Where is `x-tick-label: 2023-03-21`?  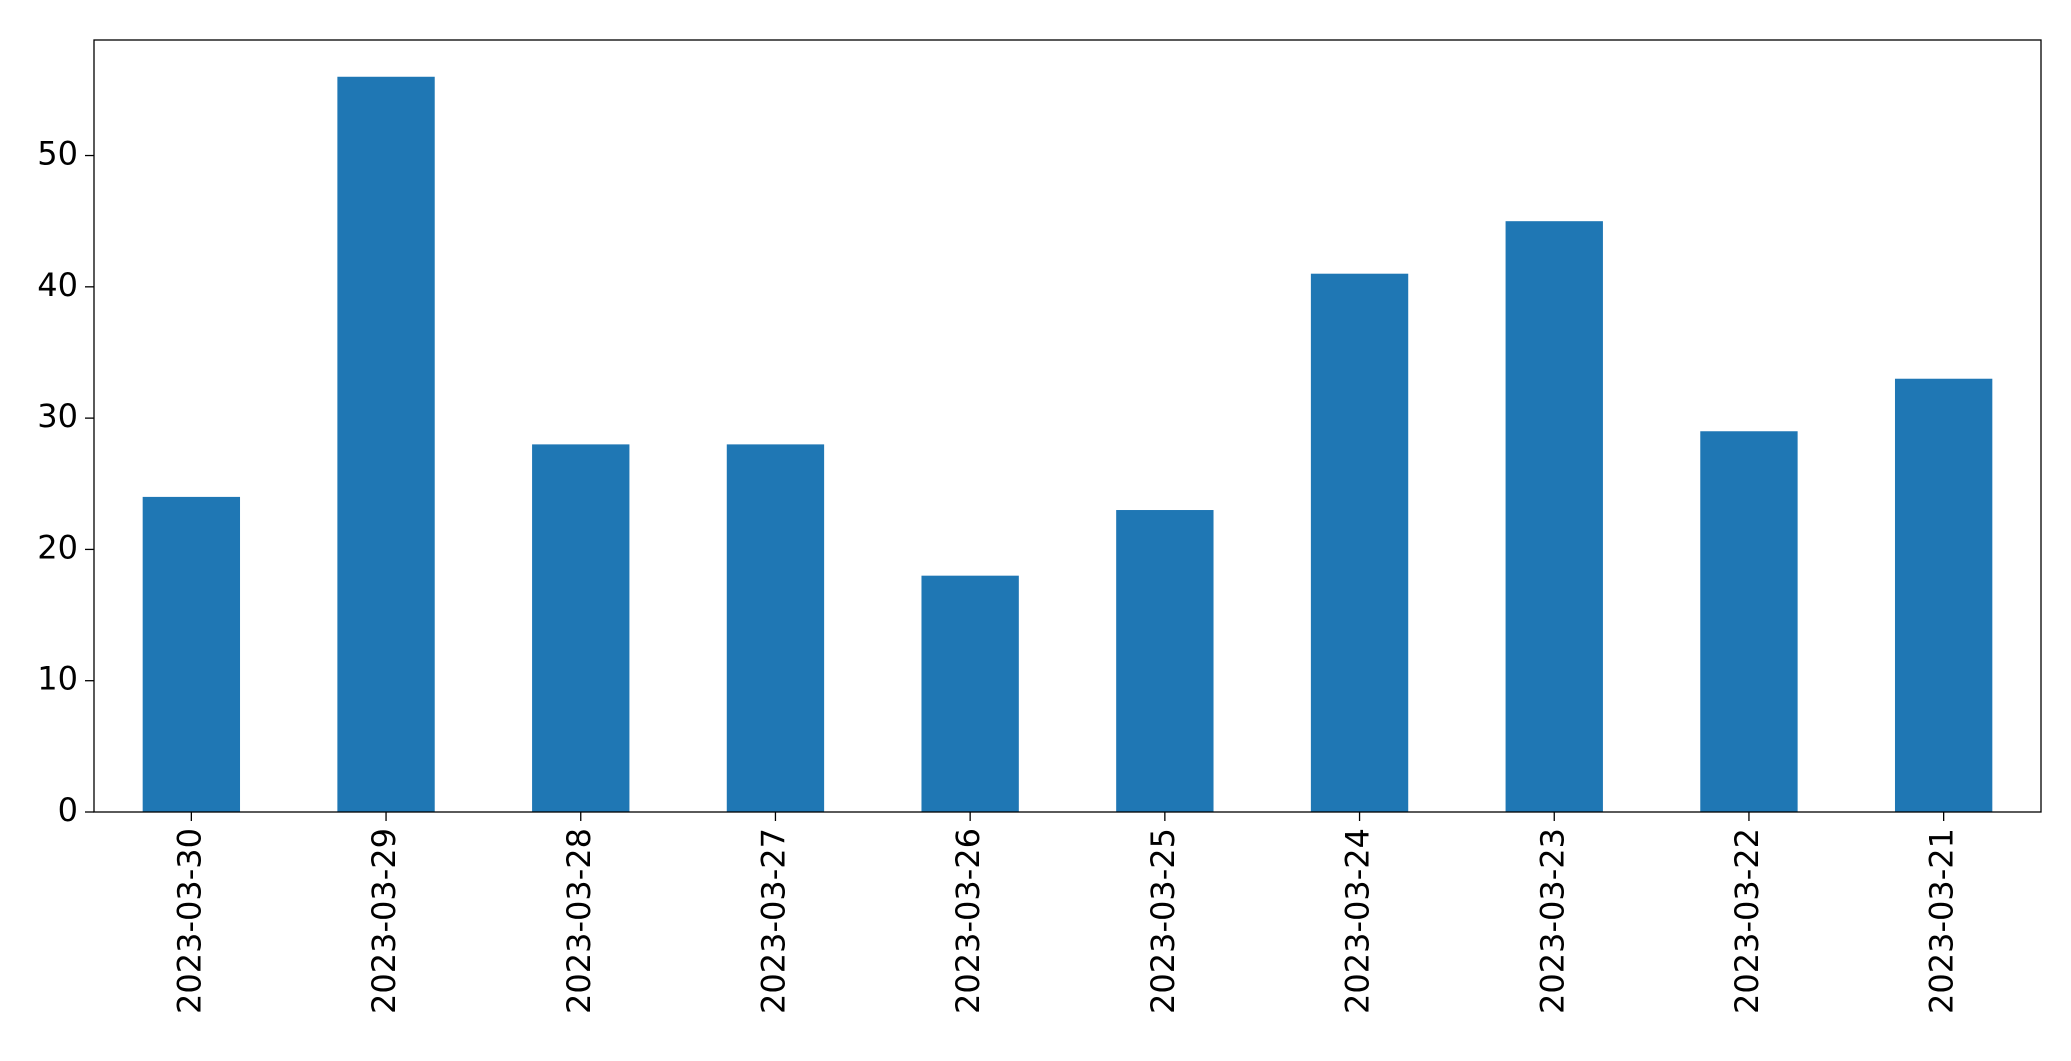
x-tick-label: 2023-03-21 is located at coordinates (1942, 921).